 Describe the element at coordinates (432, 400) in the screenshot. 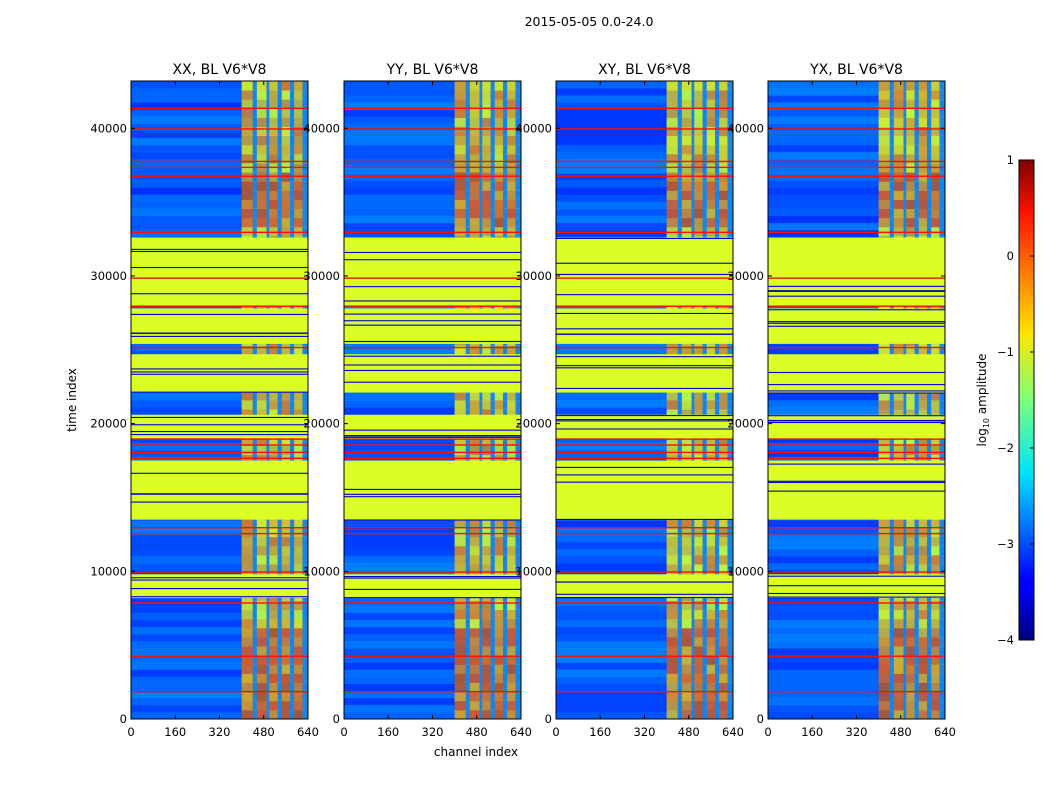

I see `heatmap-image` at that location.